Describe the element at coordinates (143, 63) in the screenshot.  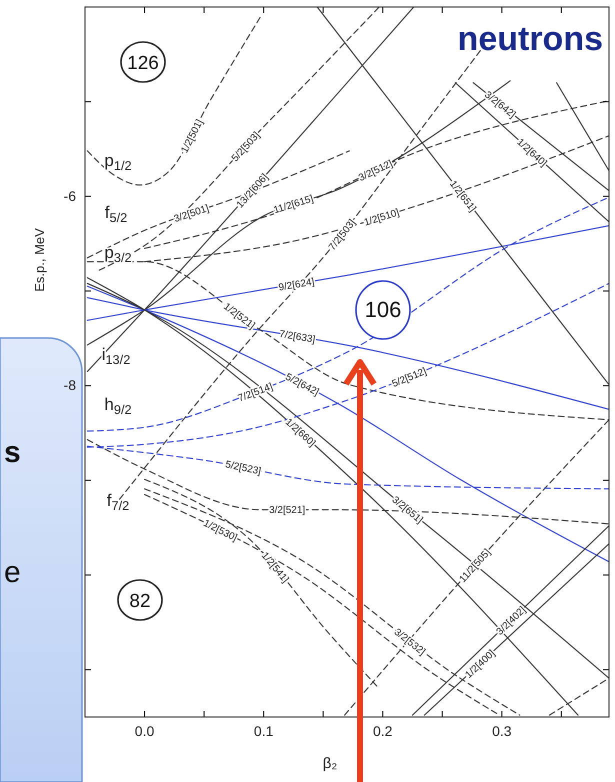
I see `annotation: 126` at that location.